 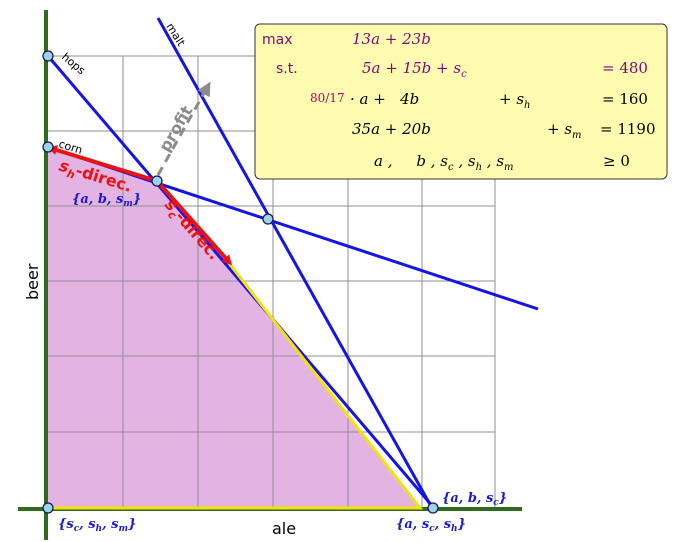 I want to click on constraint-row-1-rhs: = 480, so click(x=625, y=68).